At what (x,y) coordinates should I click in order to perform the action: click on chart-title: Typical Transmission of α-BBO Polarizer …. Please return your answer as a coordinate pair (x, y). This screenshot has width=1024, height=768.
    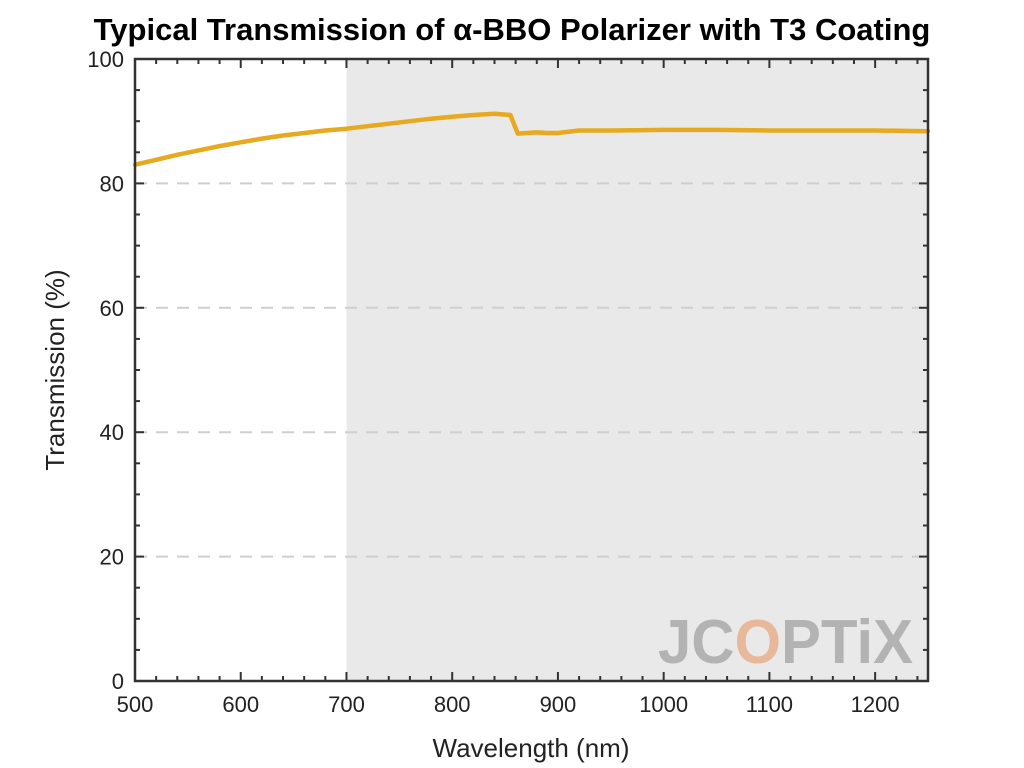
    Looking at the image, I should click on (512, 29).